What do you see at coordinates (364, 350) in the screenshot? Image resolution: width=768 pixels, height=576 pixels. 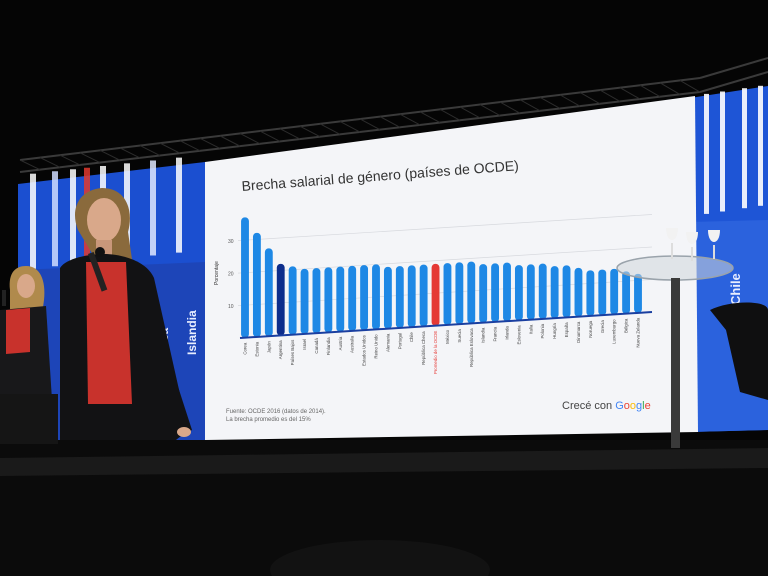 I see `x-tick-label: Estados Unidos` at bounding box center [364, 350].